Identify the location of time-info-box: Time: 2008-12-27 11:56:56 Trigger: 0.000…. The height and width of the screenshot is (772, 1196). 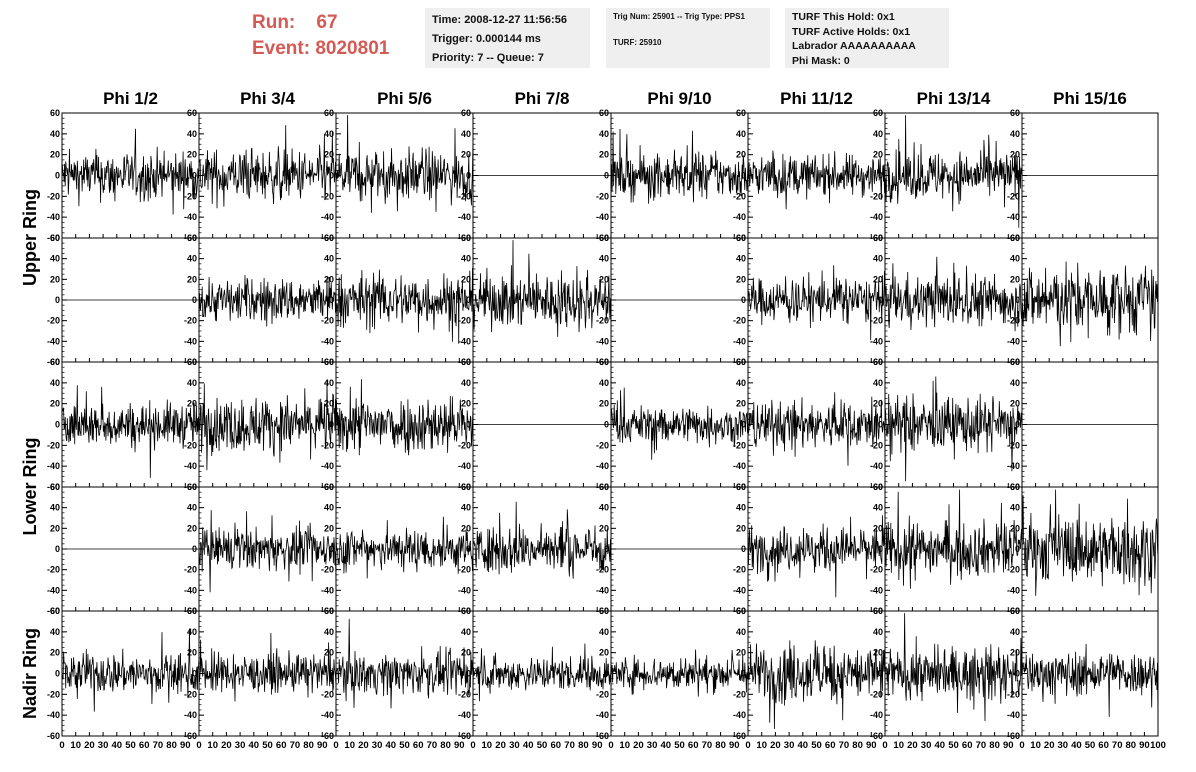
(507, 38).